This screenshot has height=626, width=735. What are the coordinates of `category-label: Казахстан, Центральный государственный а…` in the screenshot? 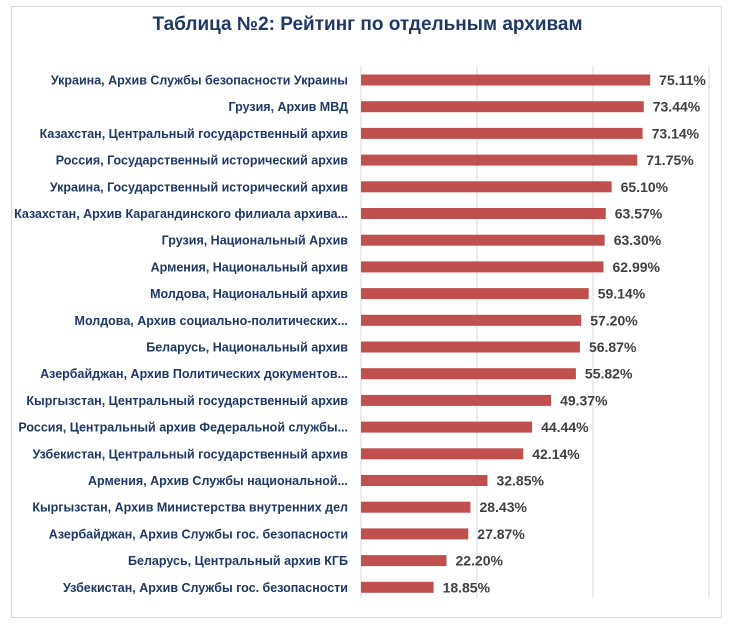 It's located at (194, 134).